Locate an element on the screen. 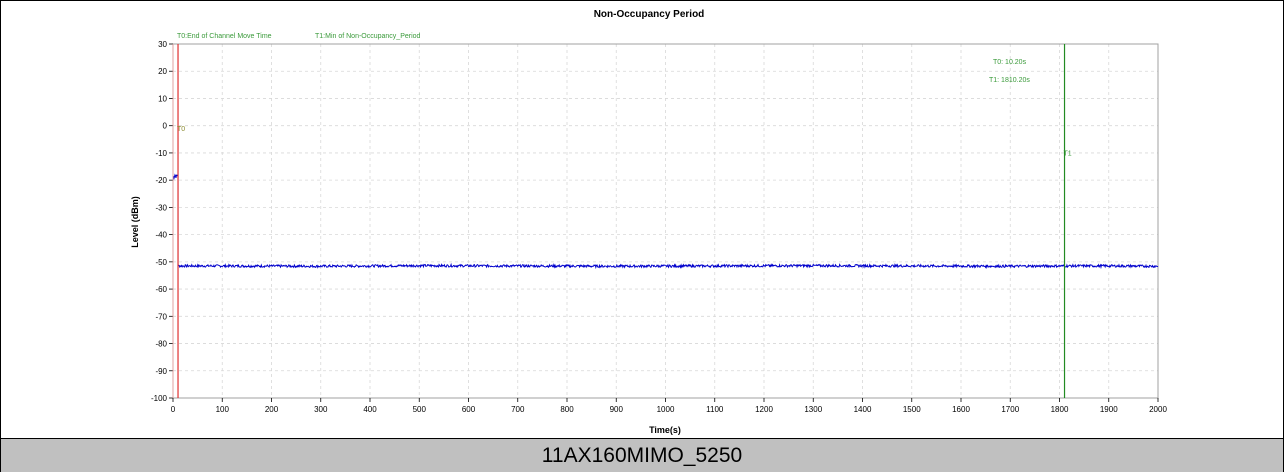  x-tick-label: 500 is located at coordinates (420, 409).